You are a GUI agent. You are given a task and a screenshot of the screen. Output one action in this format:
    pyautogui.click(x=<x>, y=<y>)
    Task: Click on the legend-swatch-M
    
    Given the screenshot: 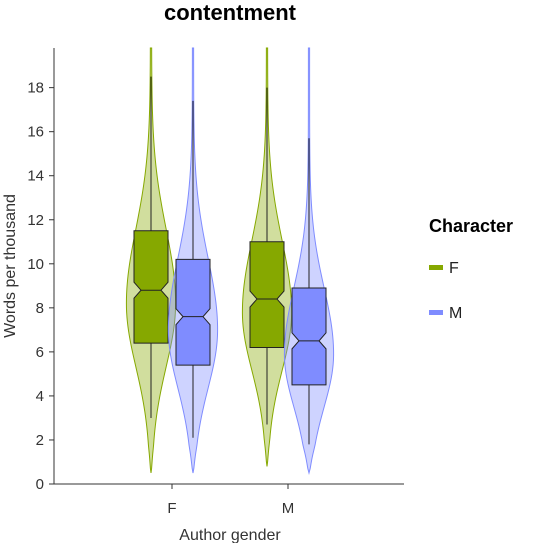 What is the action you would take?
    pyautogui.click(x=436, y=312)
    